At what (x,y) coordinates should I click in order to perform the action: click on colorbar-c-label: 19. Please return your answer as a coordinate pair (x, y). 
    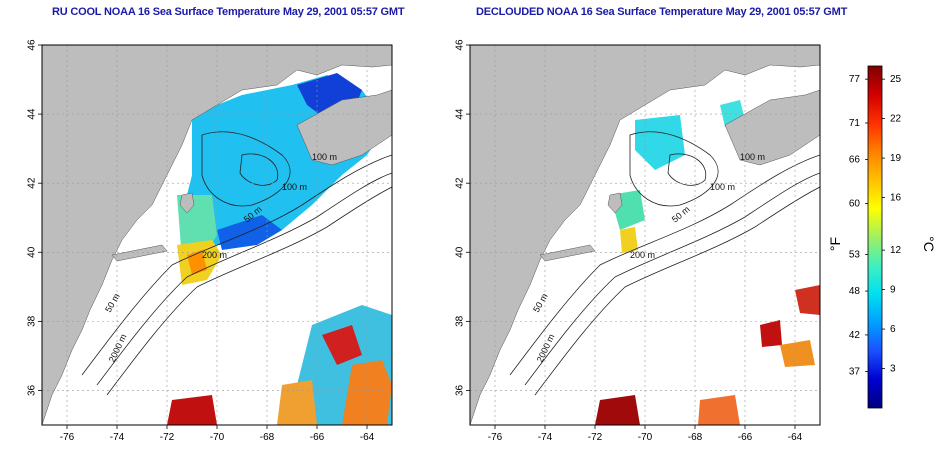
    Looking at the image, I should click on (896, 158).